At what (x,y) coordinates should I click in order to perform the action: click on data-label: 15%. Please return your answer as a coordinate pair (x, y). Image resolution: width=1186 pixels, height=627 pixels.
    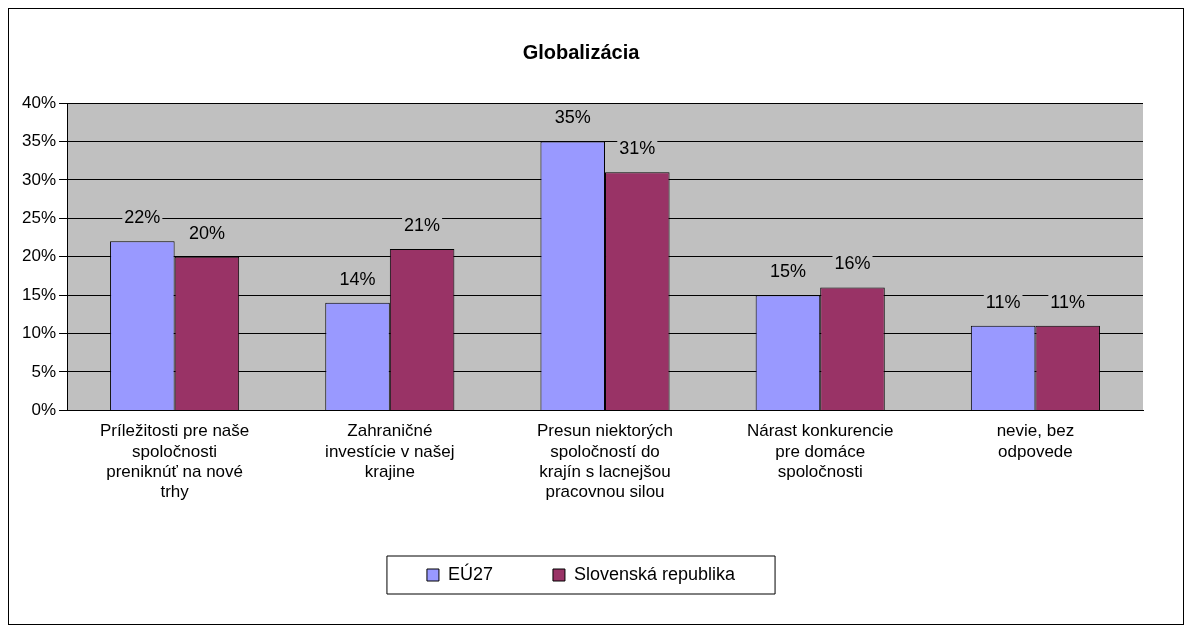
    Looking at the image, I should click on (787, 271).